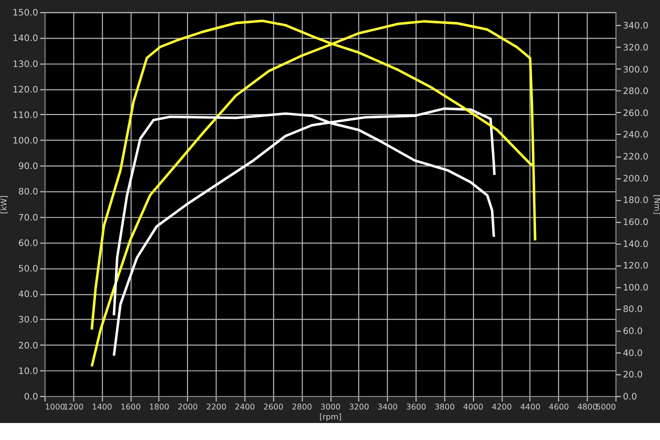 This screenshot has width=660, height=440. What do you see at coordinates (25, 141) in the screenshot?
I see `y-tick-label: 100.0` at bounding box center [25, 141].